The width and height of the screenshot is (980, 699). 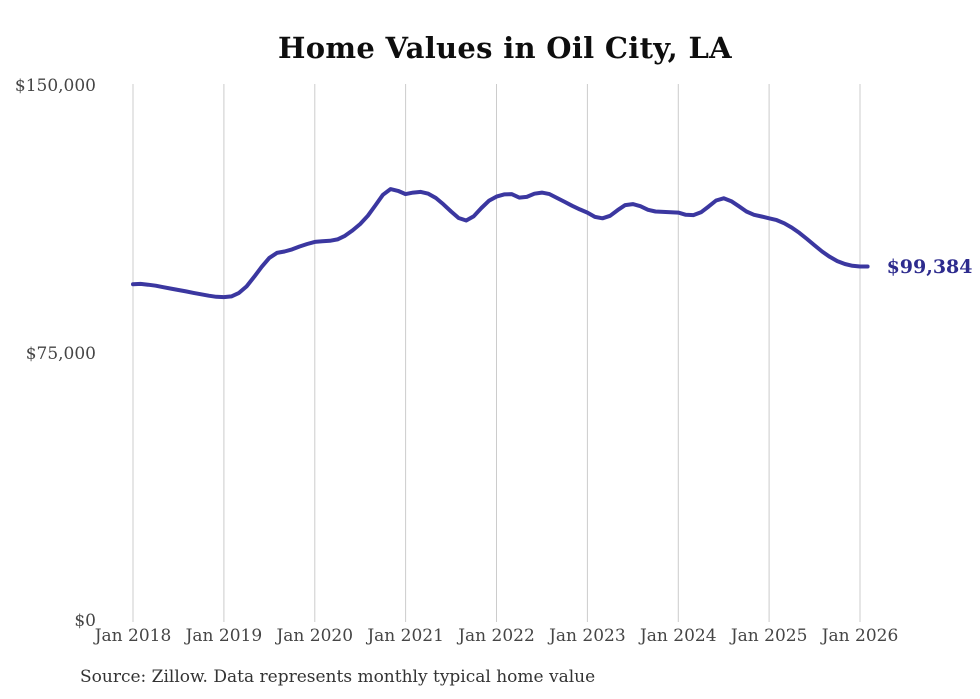 I want to click on chart-title: Home Values in Oil City, LA, so click(x=505, y=48).